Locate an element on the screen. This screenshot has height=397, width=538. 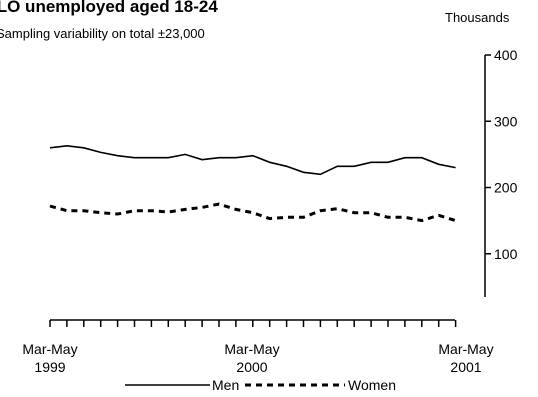
x-tick-label-2001-line1: Mar-May is located at coordinates (465, 349).